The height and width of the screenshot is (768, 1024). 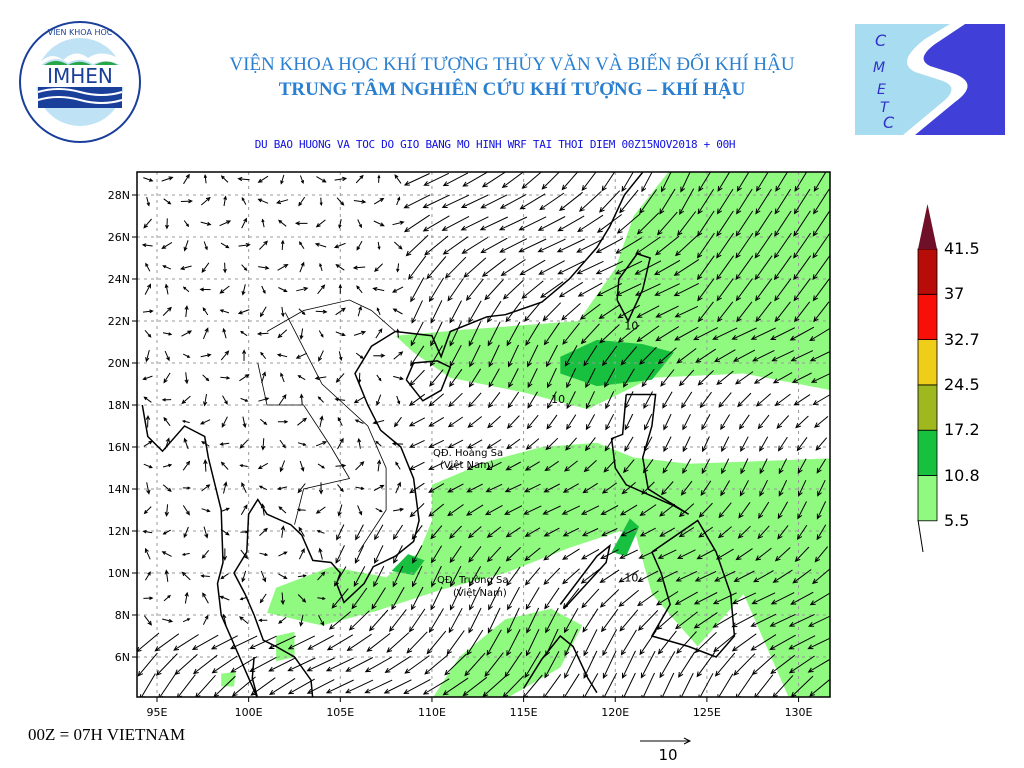 I want to click on colorbar, so click(x=927, y=378).